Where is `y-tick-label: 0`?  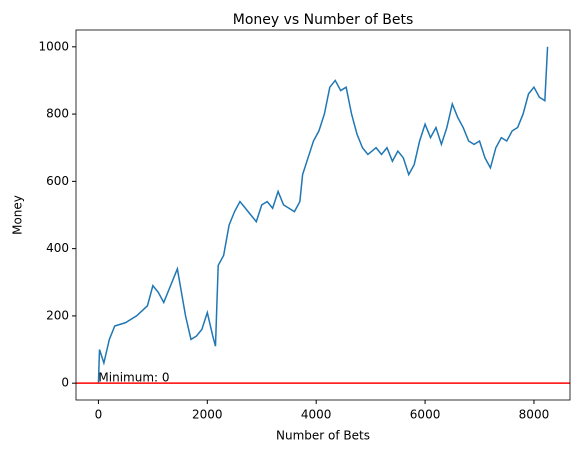 y-tick-label: 0 is located at coordinates (65, 383).